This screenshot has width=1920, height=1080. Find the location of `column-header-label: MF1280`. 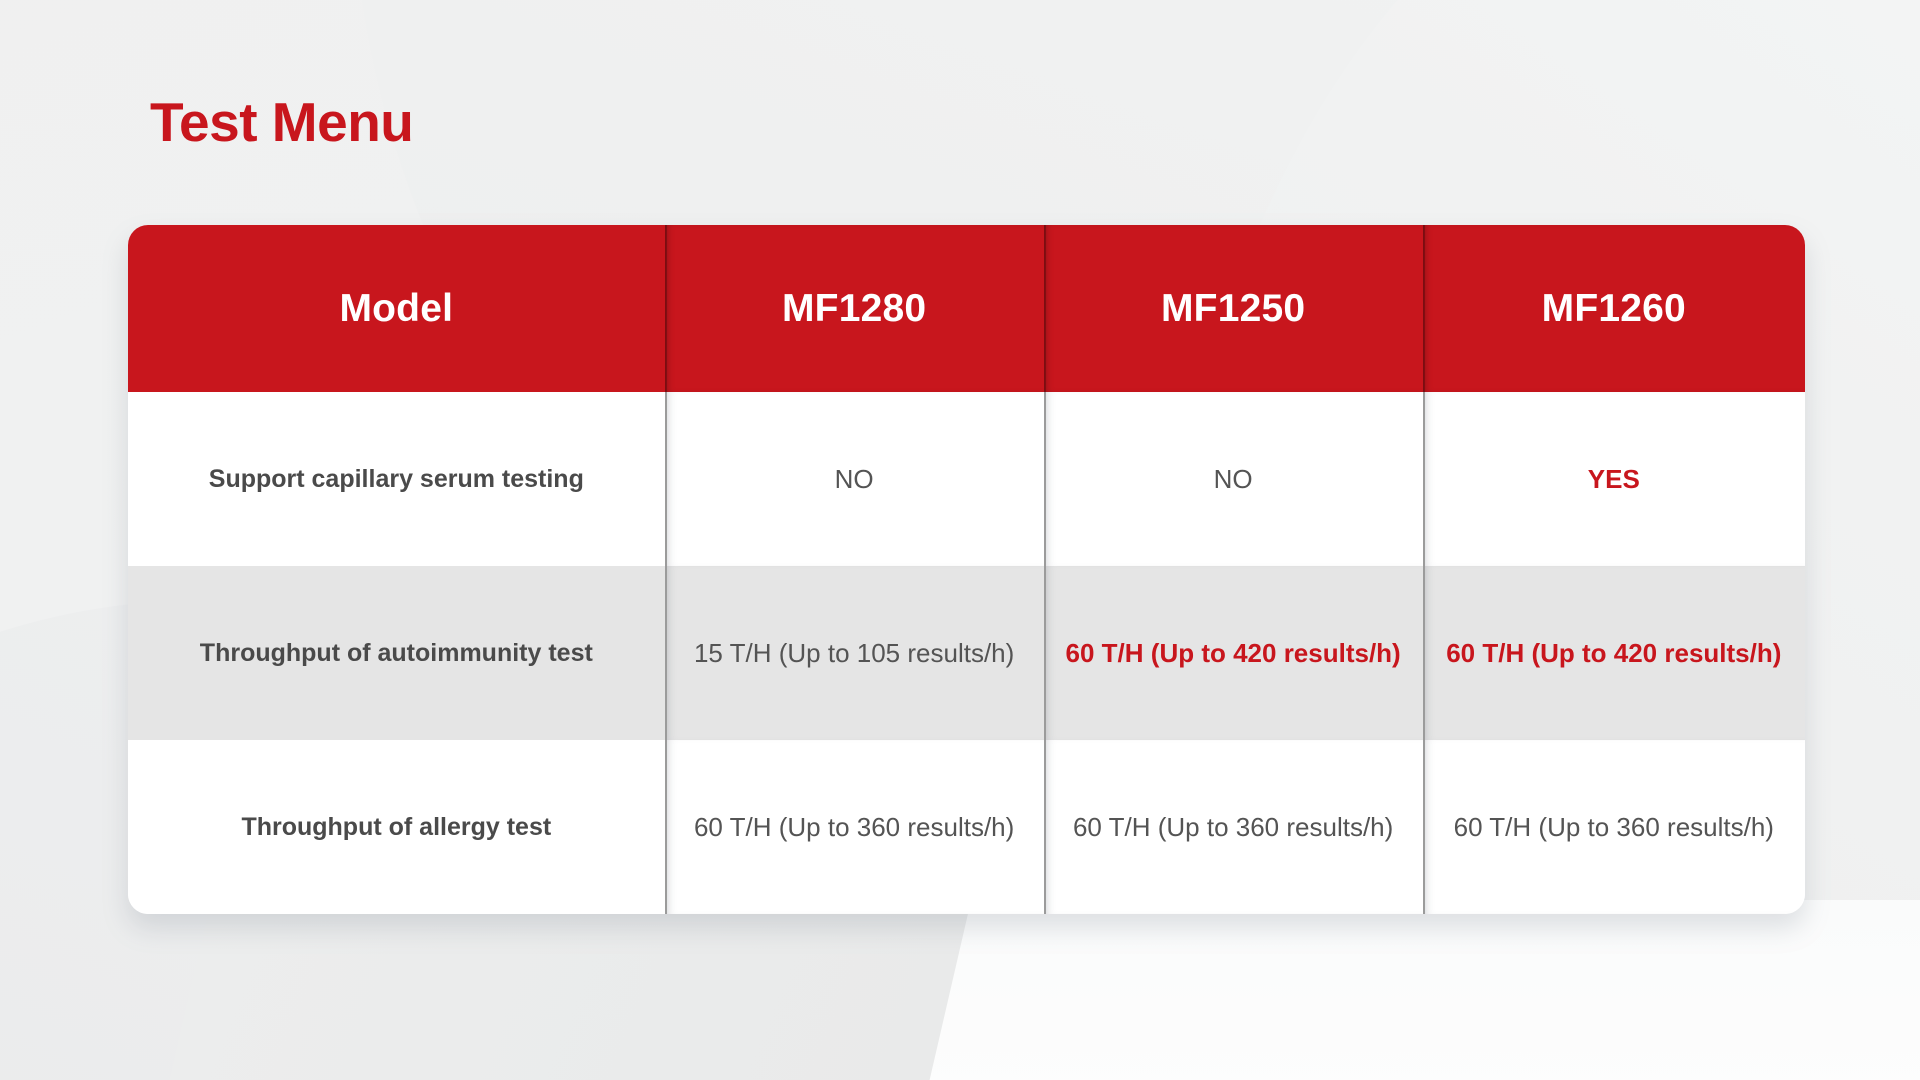

column-header-label: MF1280 is located at coordinates (854, 308).